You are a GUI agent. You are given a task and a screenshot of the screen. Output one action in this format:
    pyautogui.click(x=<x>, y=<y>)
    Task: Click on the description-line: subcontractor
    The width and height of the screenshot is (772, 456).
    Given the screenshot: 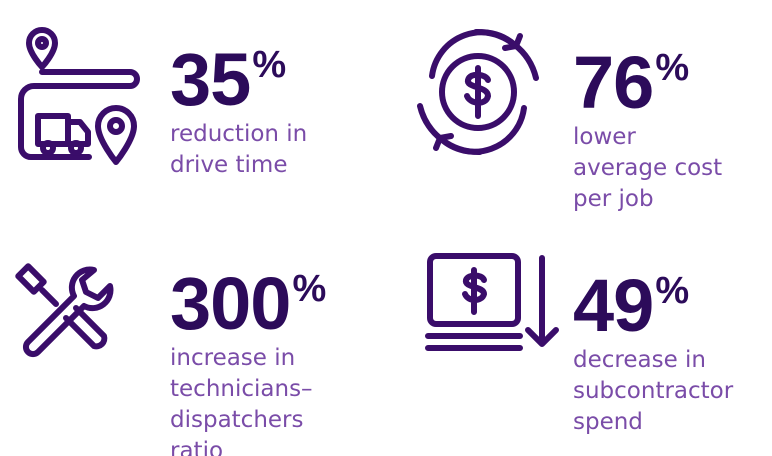 What is the action you would take?
    pyautogui.click(x=653, y=391)
    